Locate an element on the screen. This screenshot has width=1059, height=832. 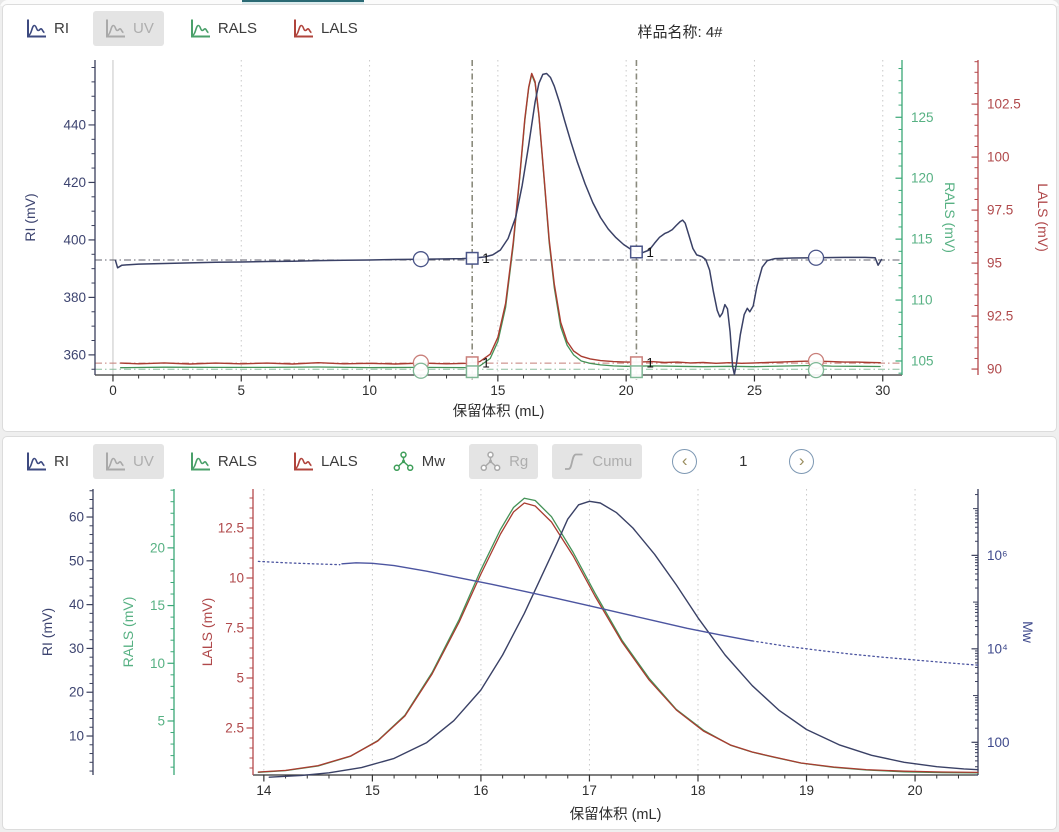
previous-peak-button: ‹ is located at coordinates (685, 461).